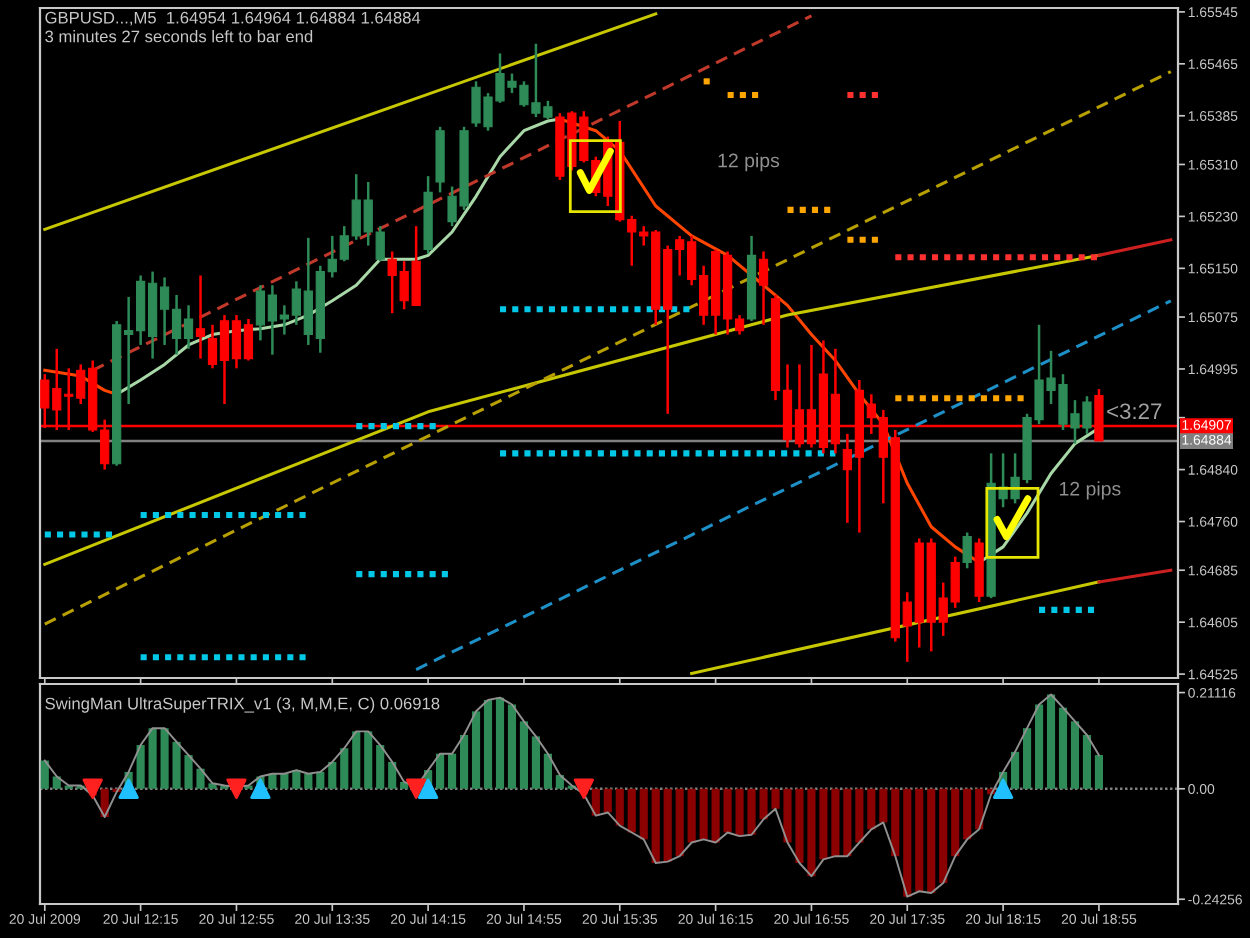 The height and width of the screenshot is (938, 1250). I want to click on text: SwingMan UltraSuperTRIX_v1 (3, M,M,E, C) 0.06918, so click(242, 705).